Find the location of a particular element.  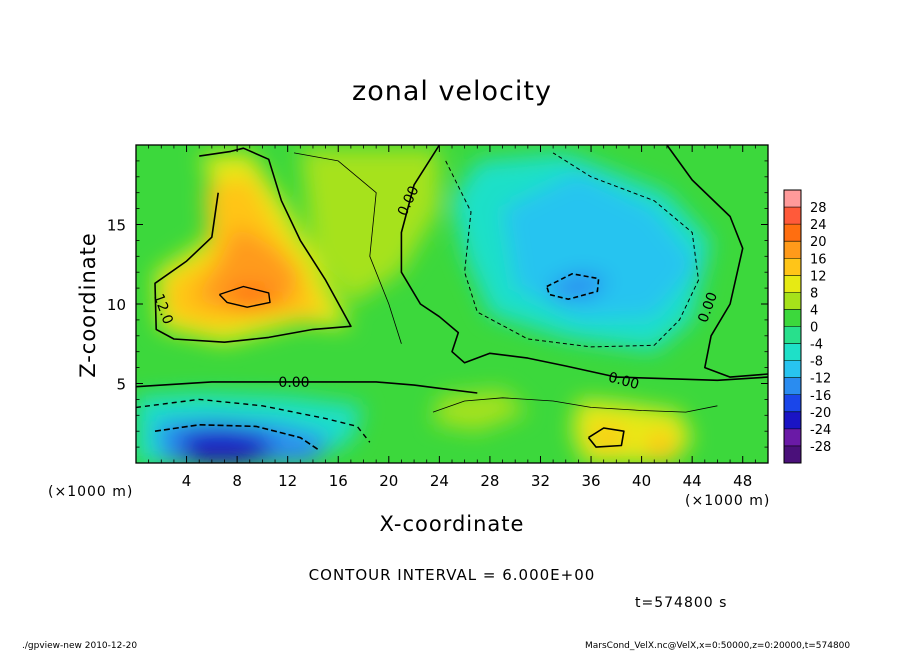

y-tick-label: 10 is located at coordinates (116, 305).